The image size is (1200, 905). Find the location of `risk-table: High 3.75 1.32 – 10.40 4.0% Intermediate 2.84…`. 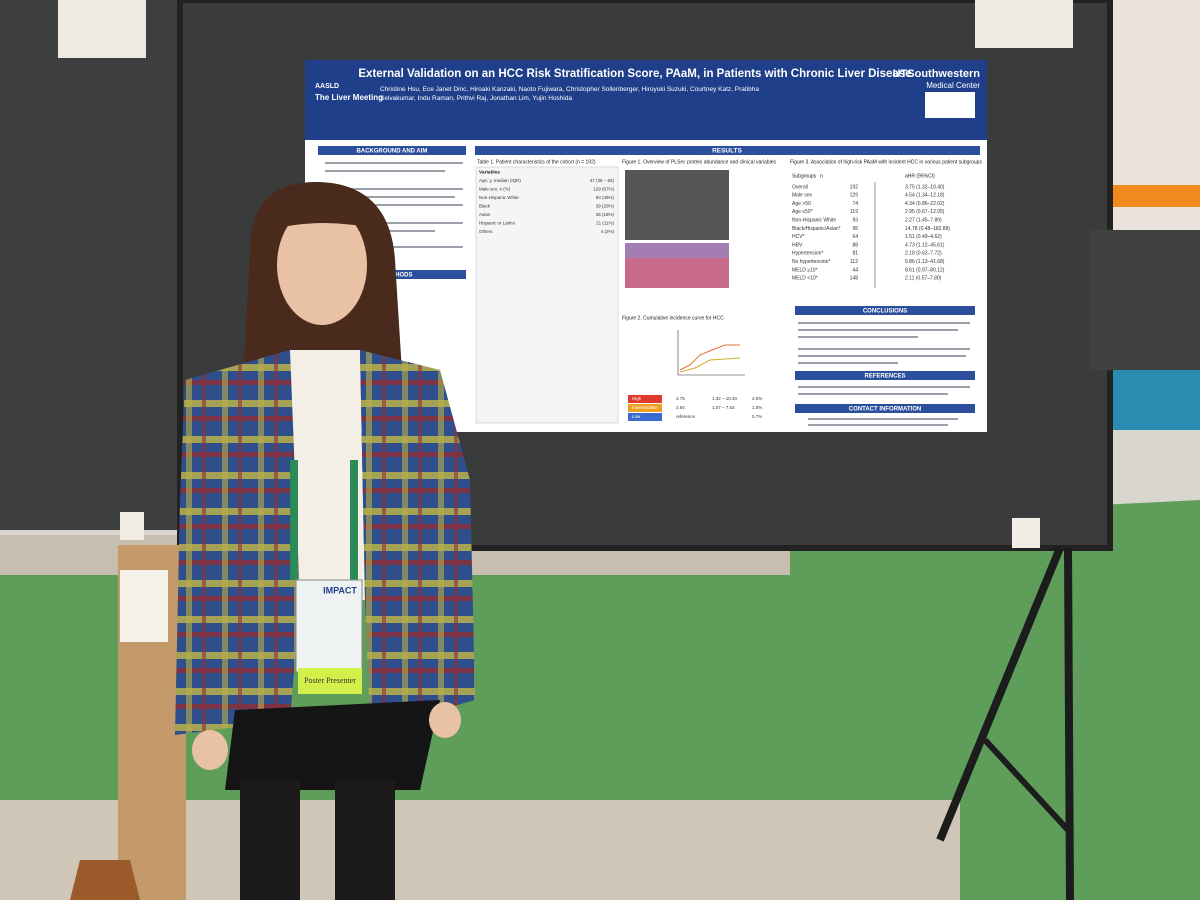

risk-table: High 3.75 1.32 – 10.40 4.0% Intermediate 2.84… is located at coordinates (695, 408).